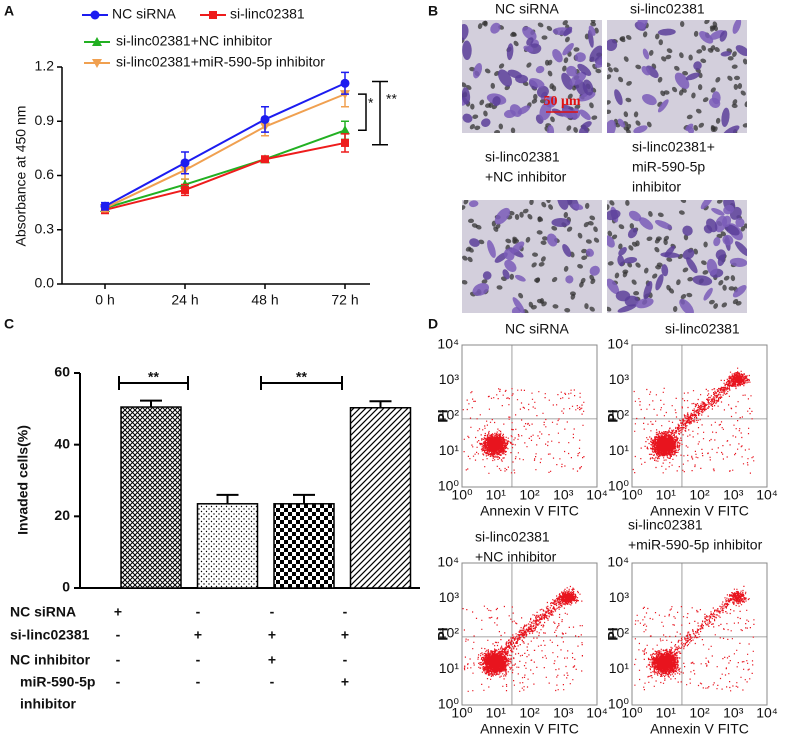  I want to click on x-tick-label: 10², so click(529, 495).